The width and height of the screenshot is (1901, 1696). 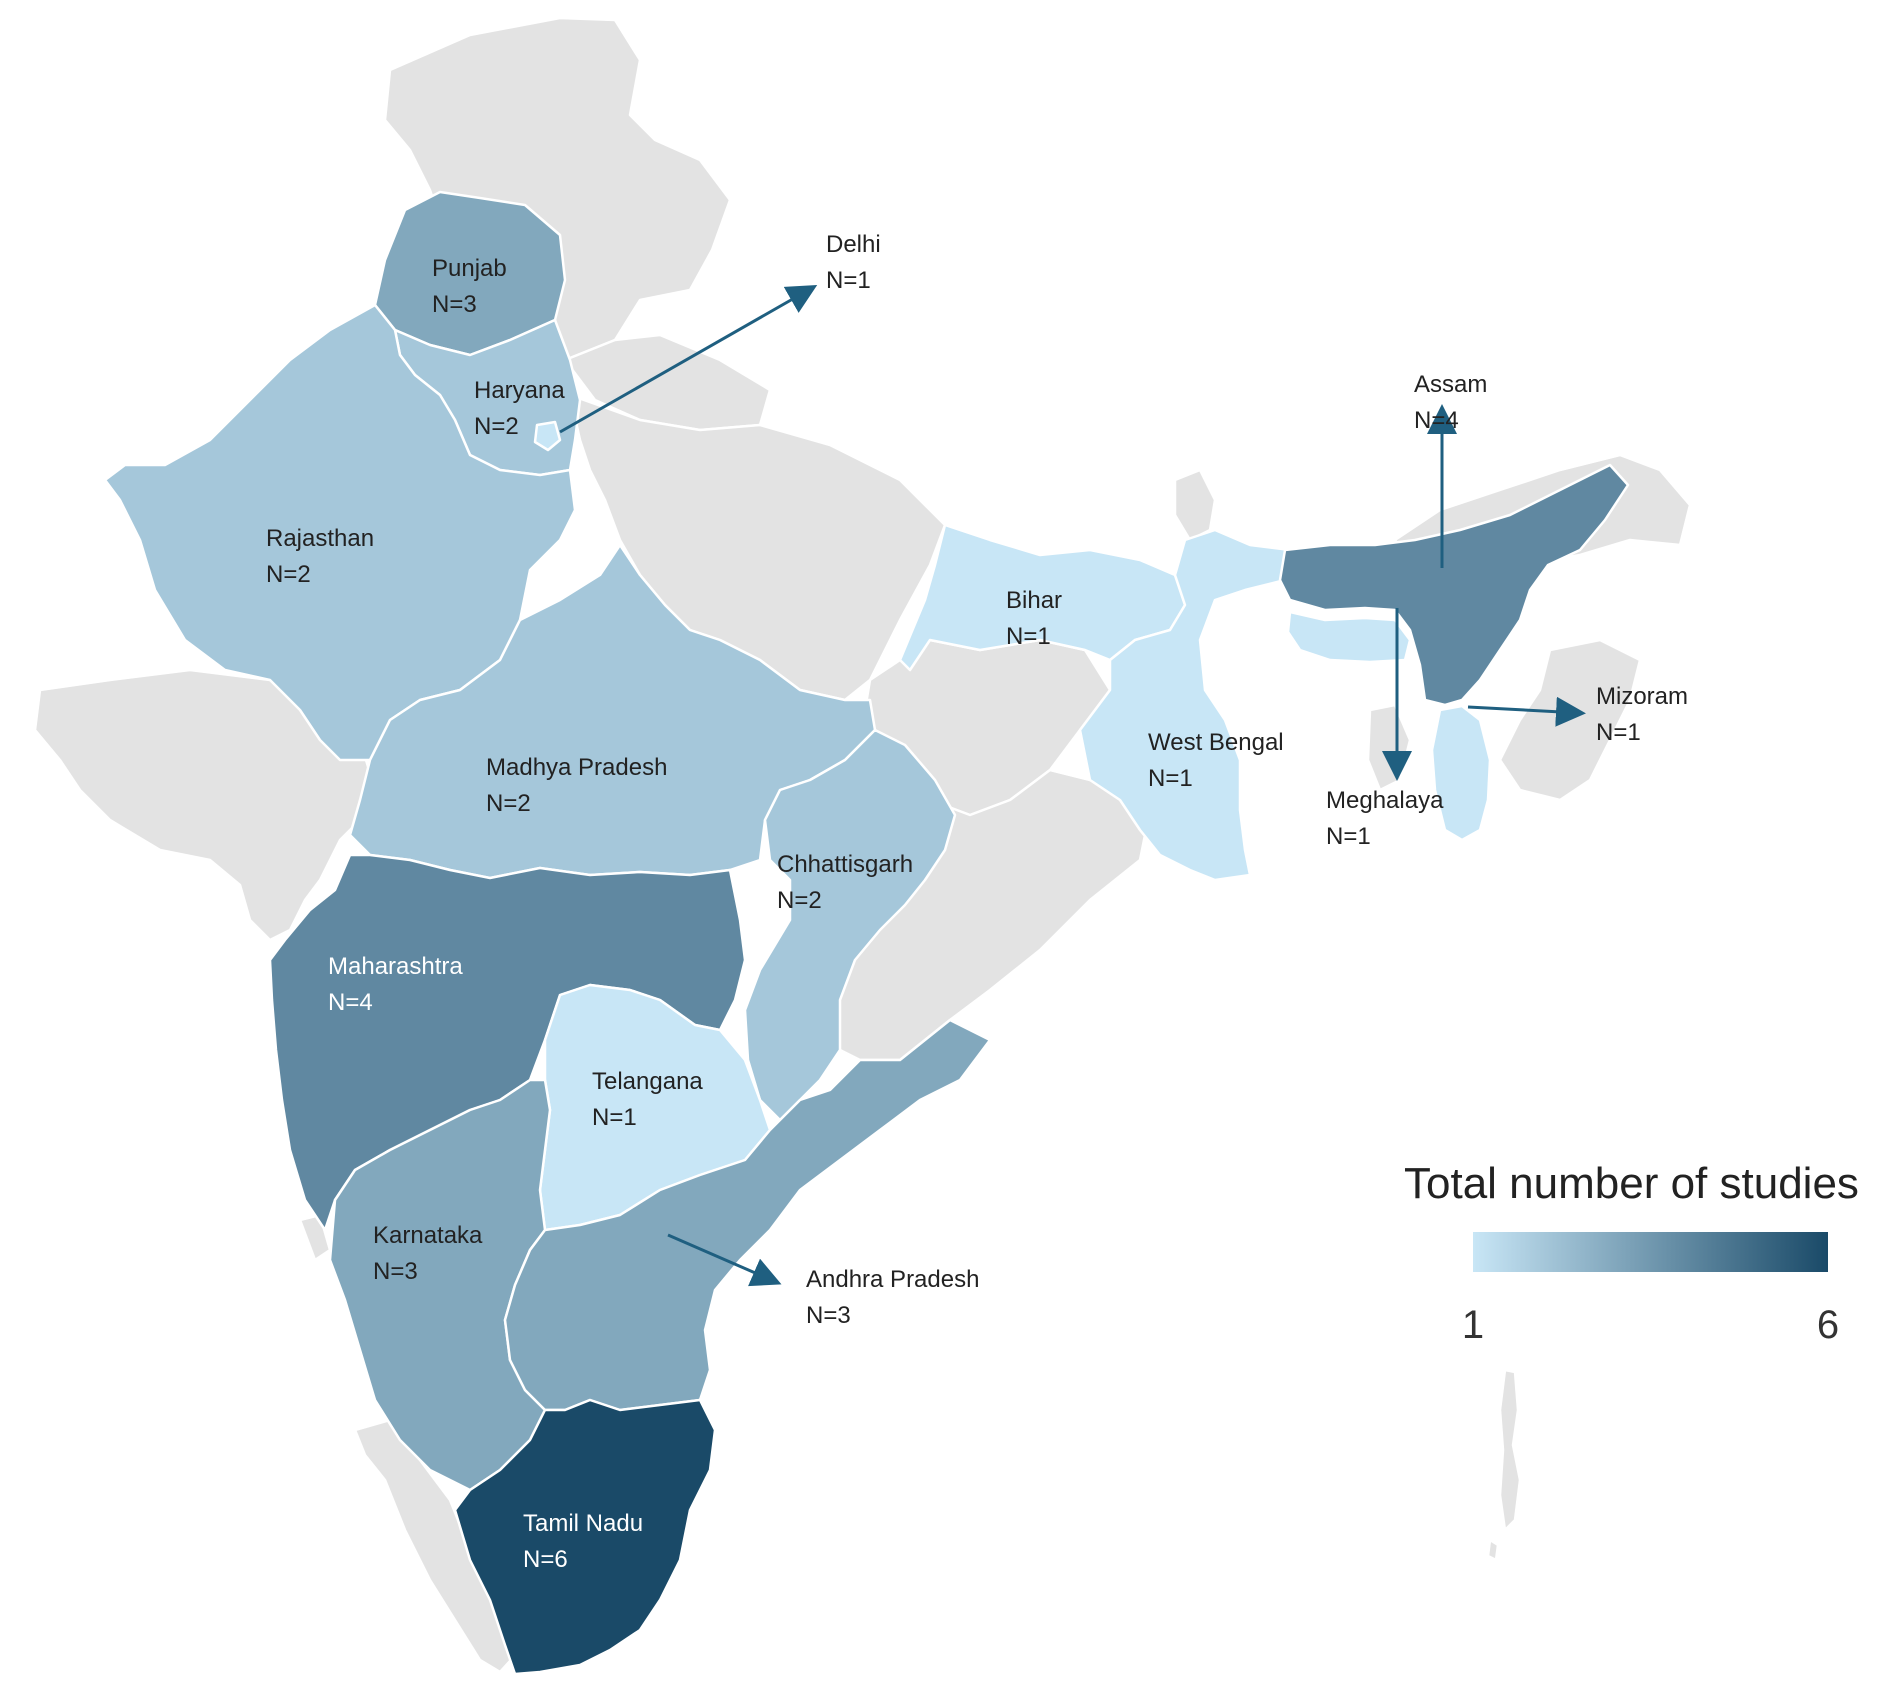 I want to click on state-delhi, so click(x=547, y=436).